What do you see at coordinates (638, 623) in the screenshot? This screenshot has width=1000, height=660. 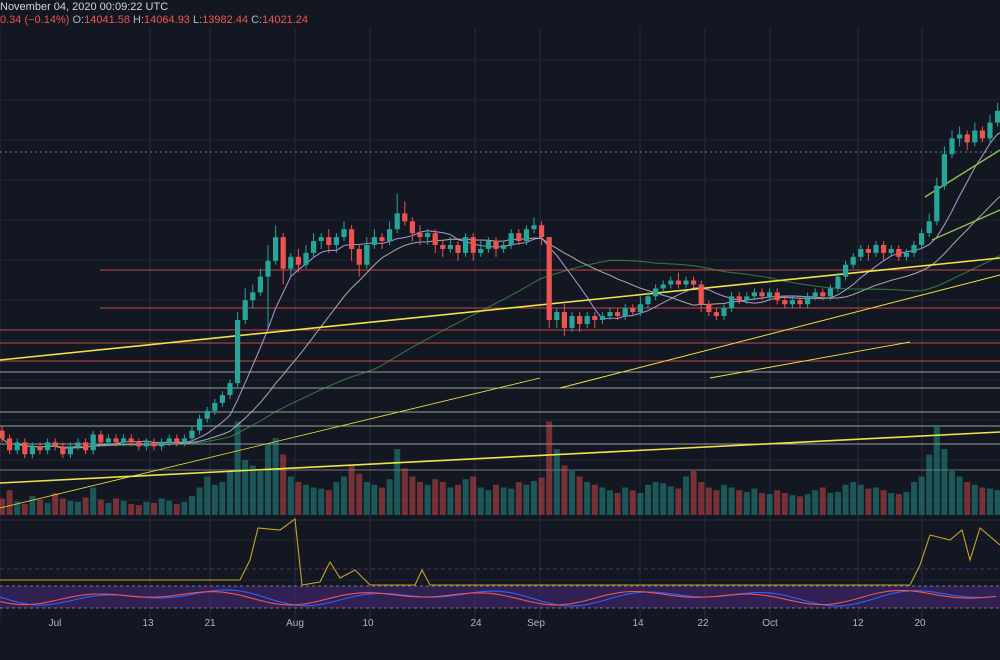 I see `time-axis-label: 14` at bounding box center [638, 623].